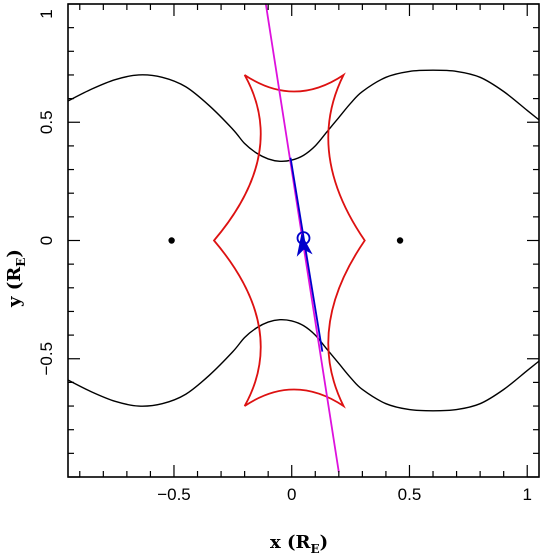 The width and height of the screenshot is (541, 556). What do you see at coordinates (410, 494) in the screenshot?
I see `x-tick-label: 0.5` at bounding box center [410, 494].